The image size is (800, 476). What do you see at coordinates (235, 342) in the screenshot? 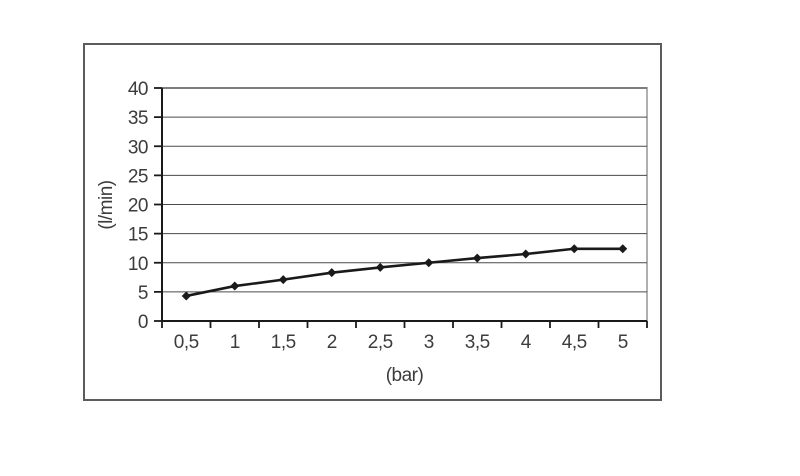
I see `x-tick-label: 1` at bounding box center [235, 342].